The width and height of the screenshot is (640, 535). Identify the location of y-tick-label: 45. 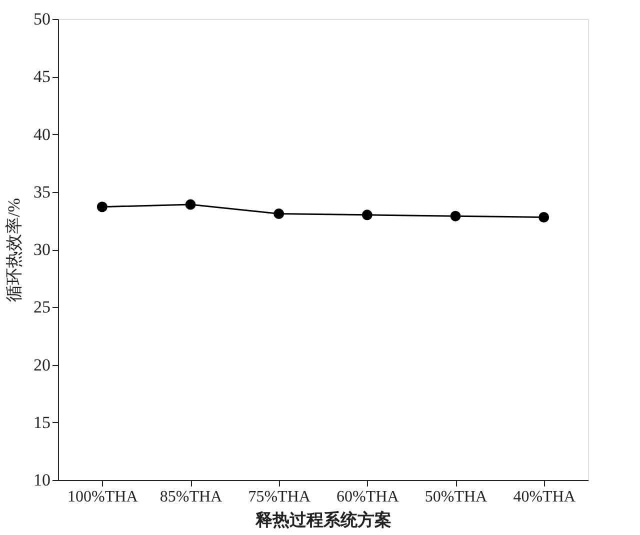
(42, 76).